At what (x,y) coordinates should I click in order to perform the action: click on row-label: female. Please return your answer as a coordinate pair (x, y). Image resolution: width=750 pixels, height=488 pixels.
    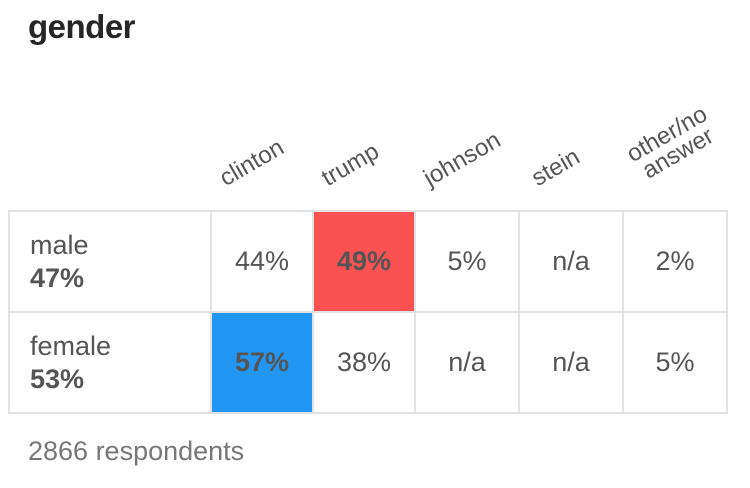
    Looking at the image, I should click on (71, 345).